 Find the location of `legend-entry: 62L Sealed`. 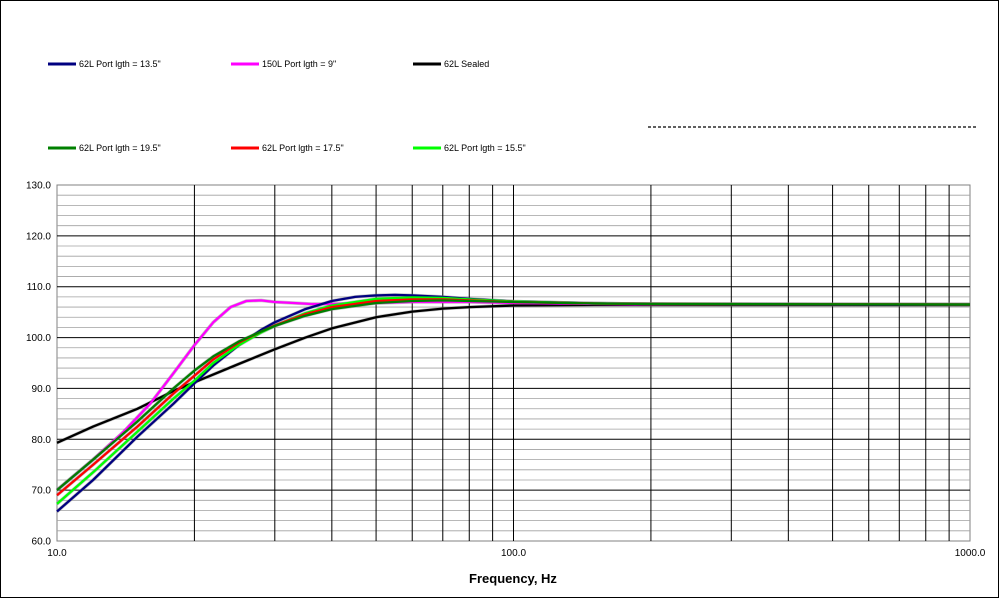

legend-entry: 62L Sealed is located at coordinates (451, 64).